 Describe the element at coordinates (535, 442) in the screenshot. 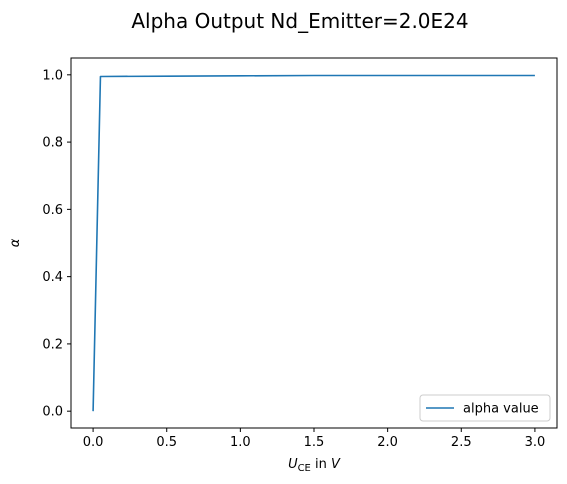

I see `x-tick-label: 3.0` at that location.